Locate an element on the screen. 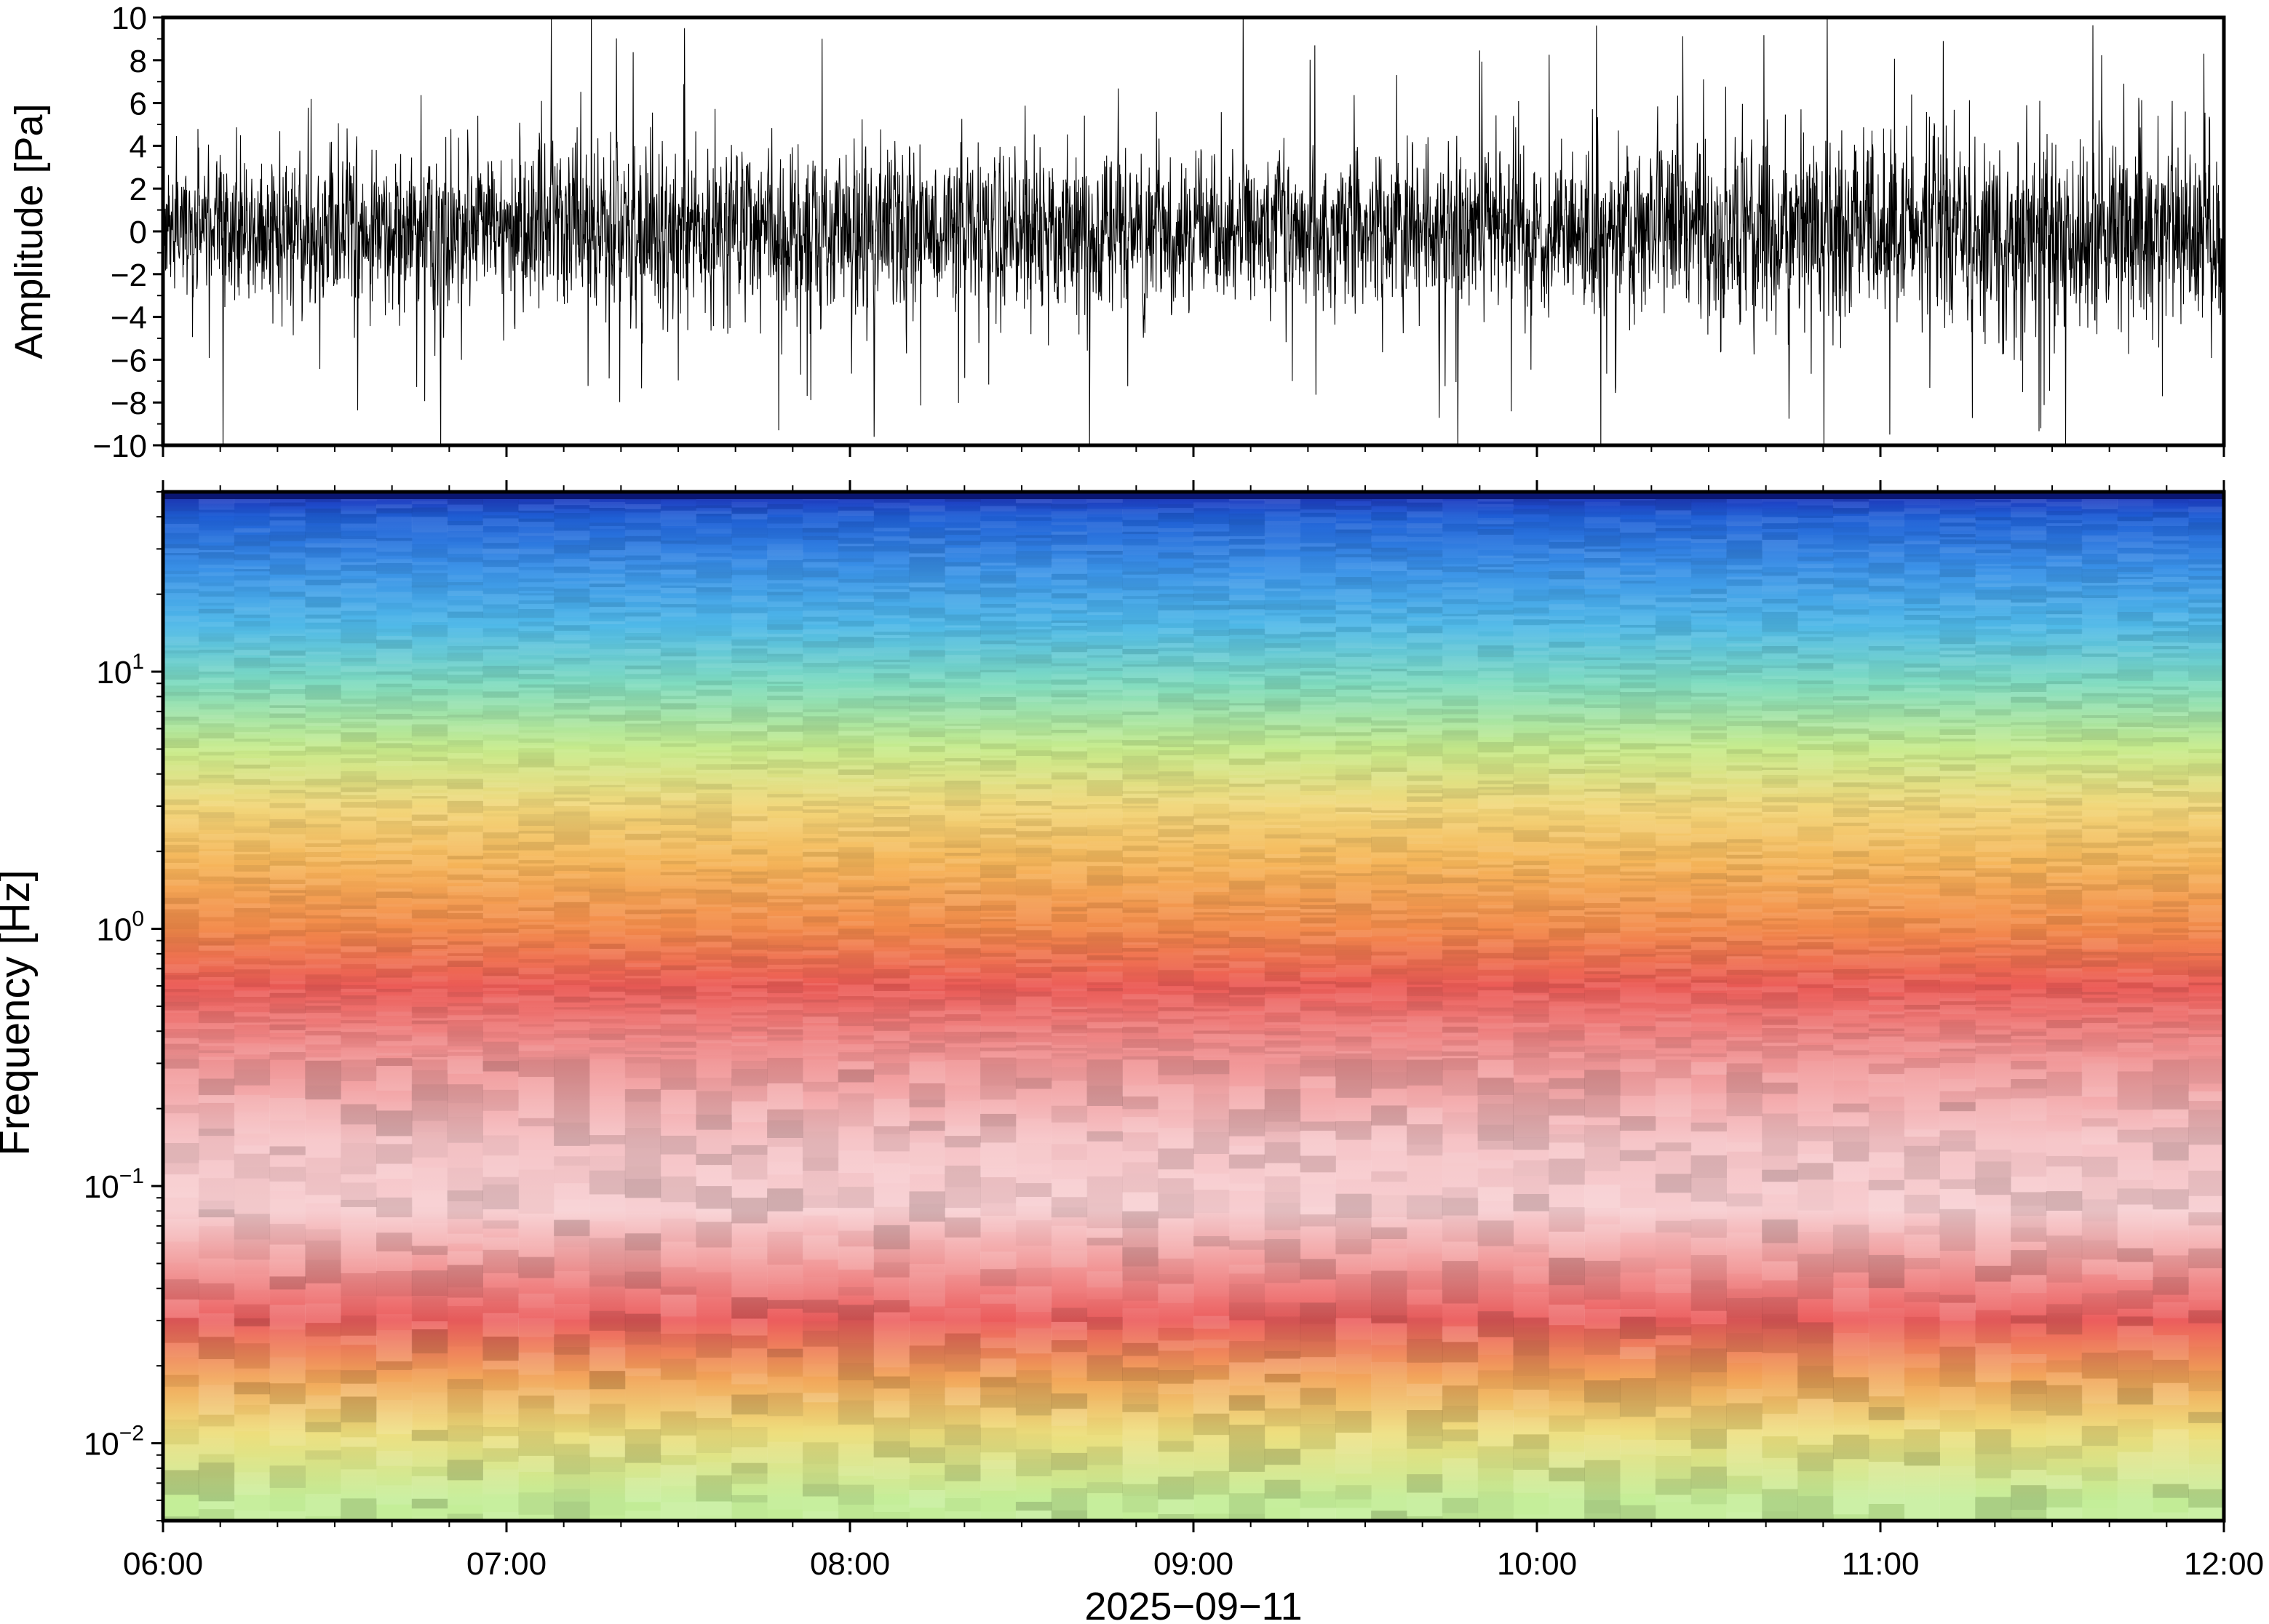 This screenshot has width=2269, height=1624. waveform-y-tick-label: 6 is located at coordinates (138, 104).